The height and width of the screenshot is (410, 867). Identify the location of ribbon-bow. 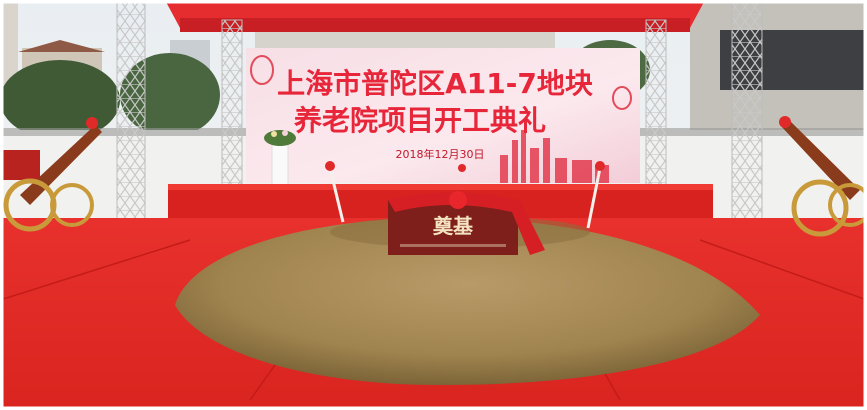
(458, 200).